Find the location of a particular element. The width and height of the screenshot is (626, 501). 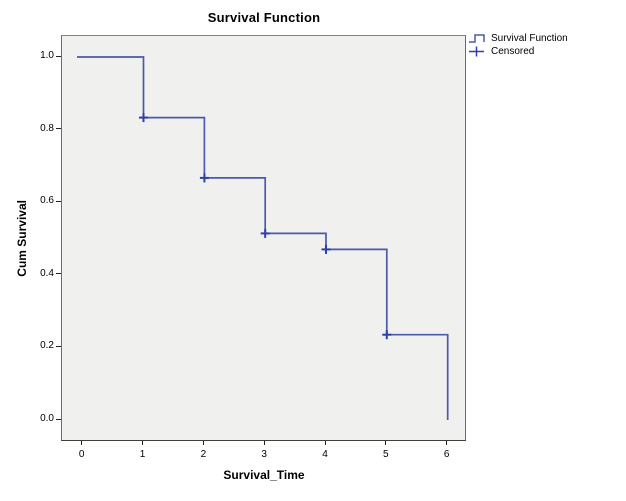

chart-title: Survival Function is located at coordinates (264, 17).